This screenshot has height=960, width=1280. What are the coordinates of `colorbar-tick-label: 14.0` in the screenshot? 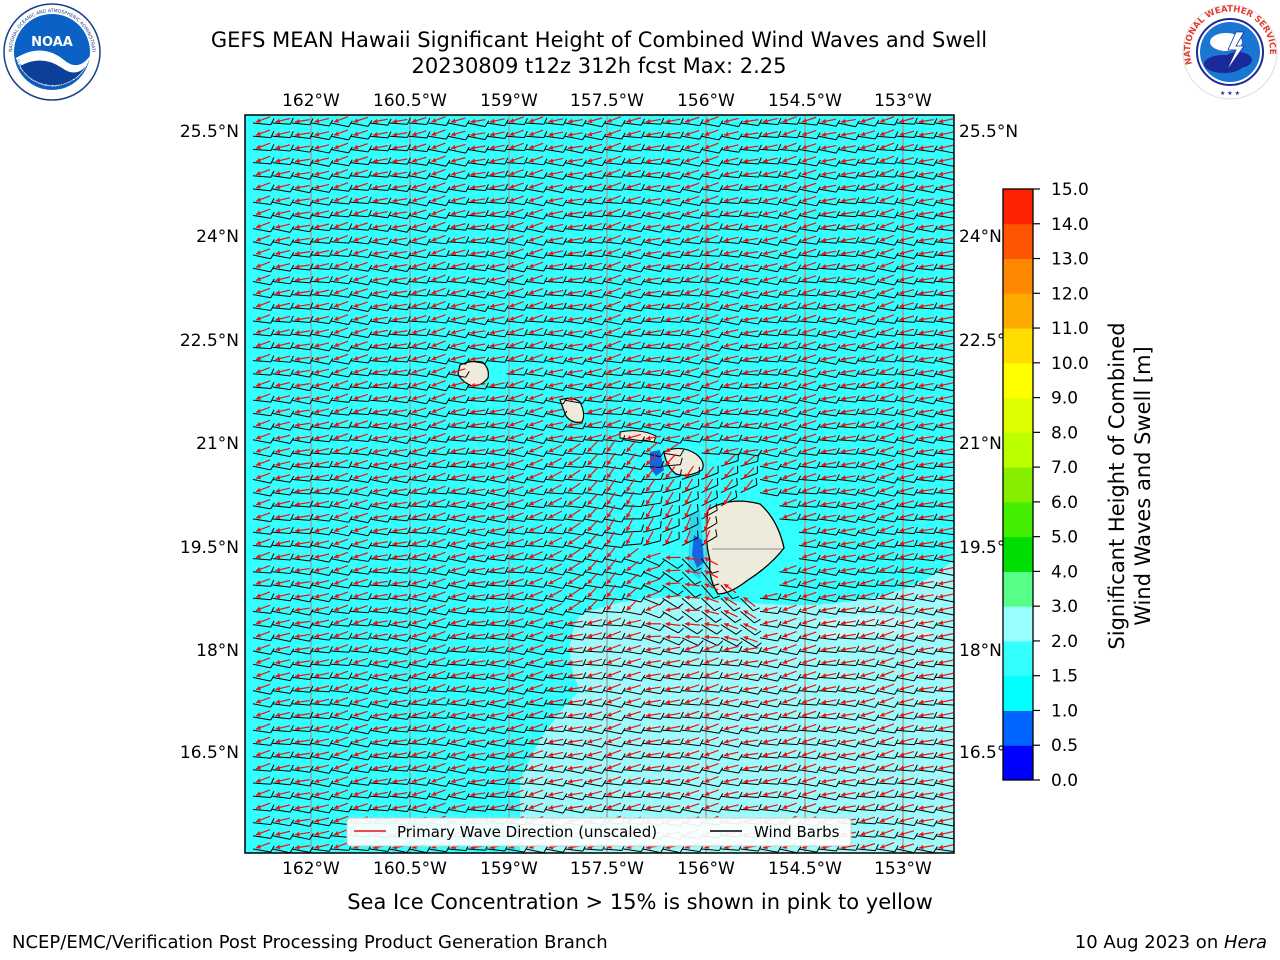 It's located at (1070, 225).